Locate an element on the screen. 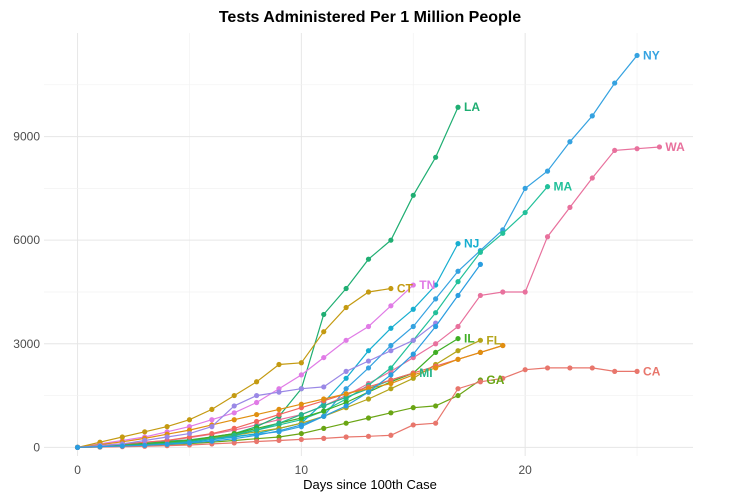 The height and width of the screenshot is (504, 730). series-ca is located at coordinates (357, 407).